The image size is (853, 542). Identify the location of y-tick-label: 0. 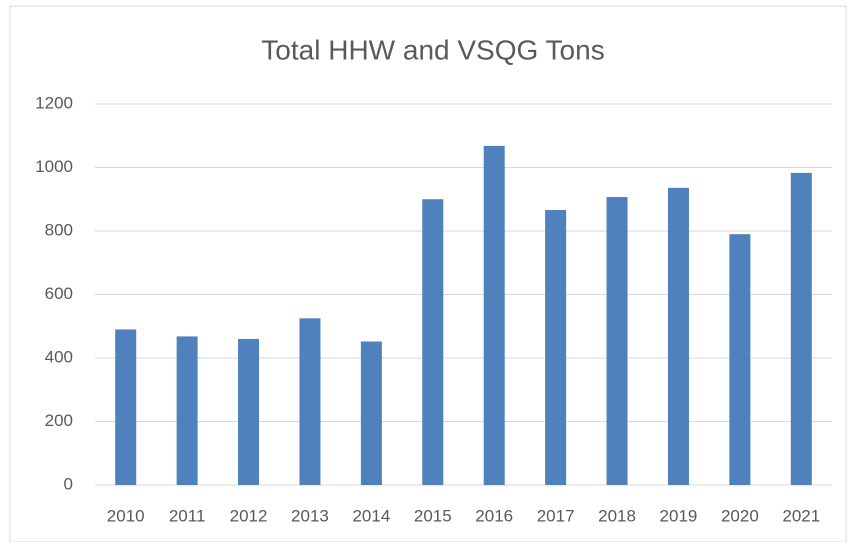
(68, 483).